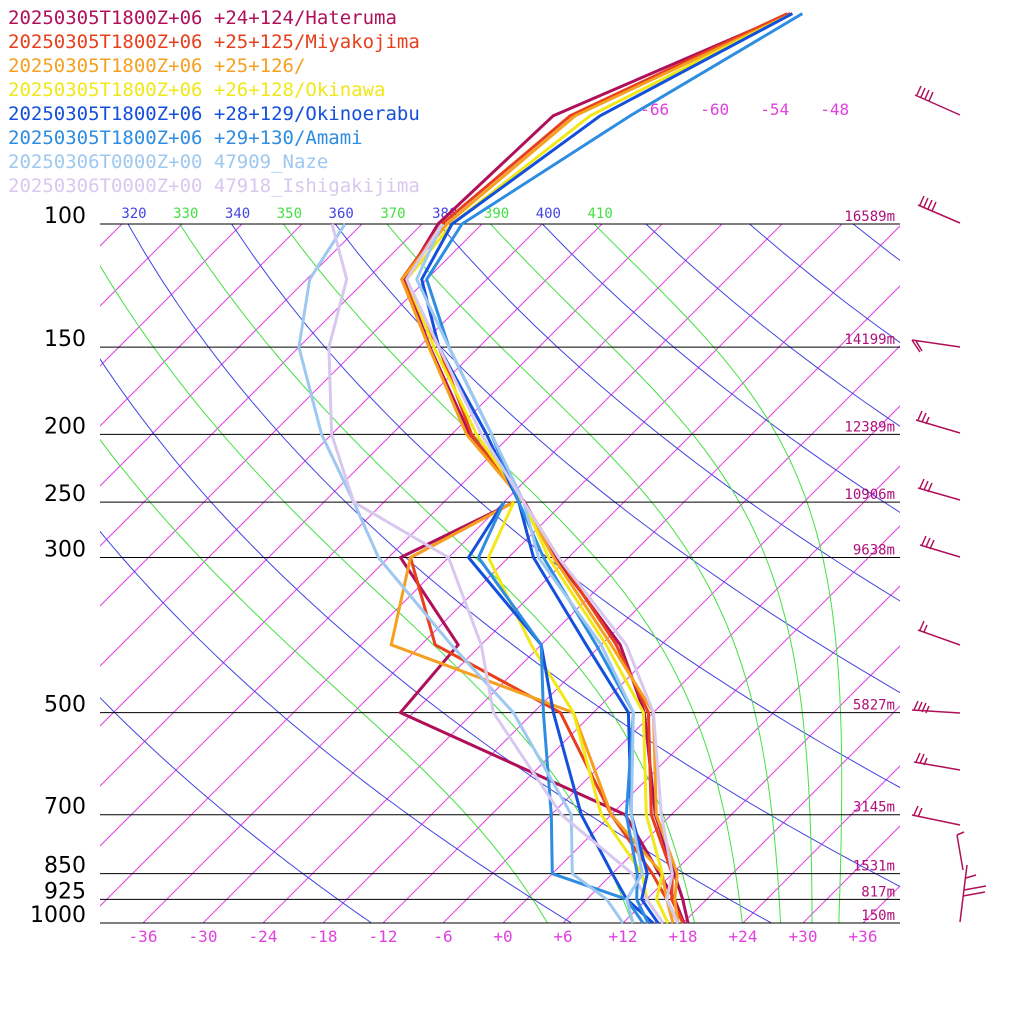  What do you see at coordinates (185, 214) in the screenshot?
I see `theta-label: 330` at bounding box center [185, 214].